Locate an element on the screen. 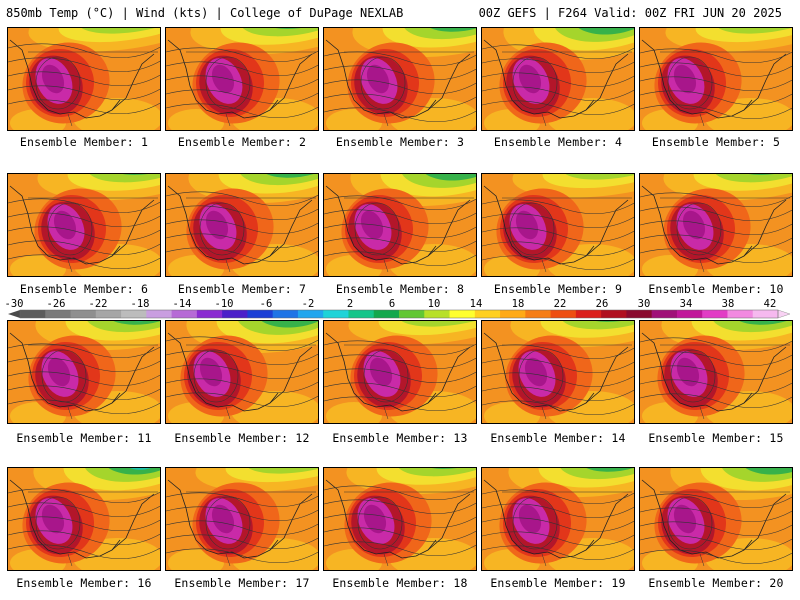  ensemble-member-label: Ensemble Member: 14 is located at coordinates (558, 438).